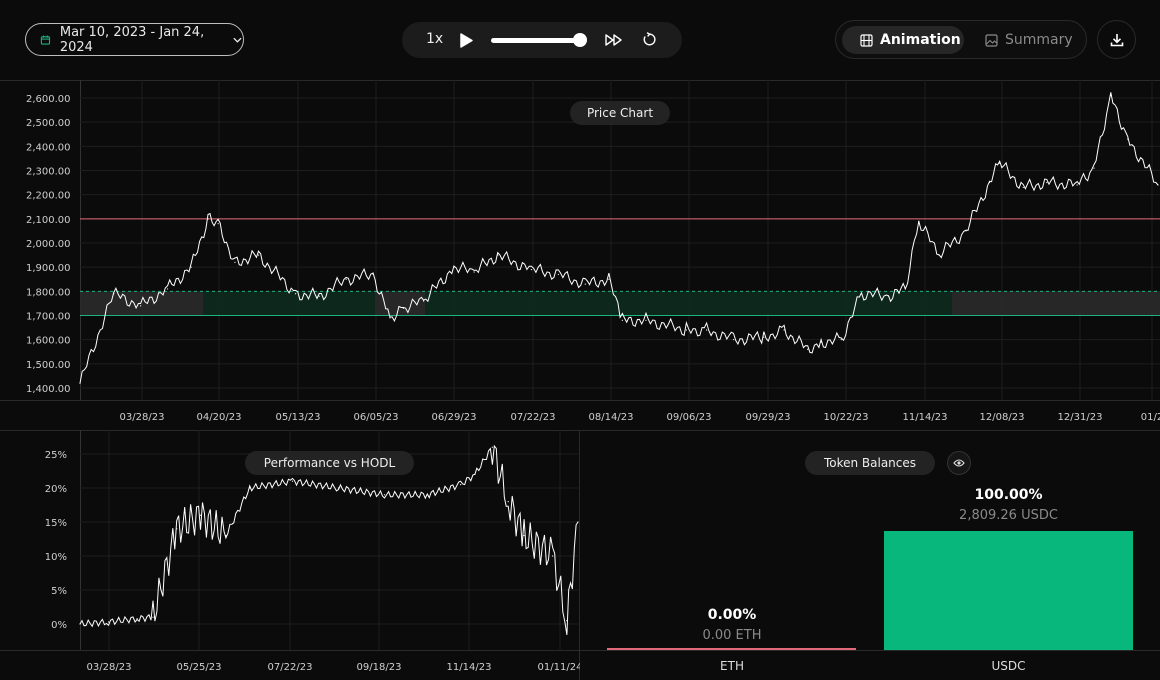 This screenshot has width=1160, height=680. What do you see at coordinates (1008, 515) in the screenshot?
I see `usdc-value: 2,809.26 USDC` at bounding box center [1008, 515].